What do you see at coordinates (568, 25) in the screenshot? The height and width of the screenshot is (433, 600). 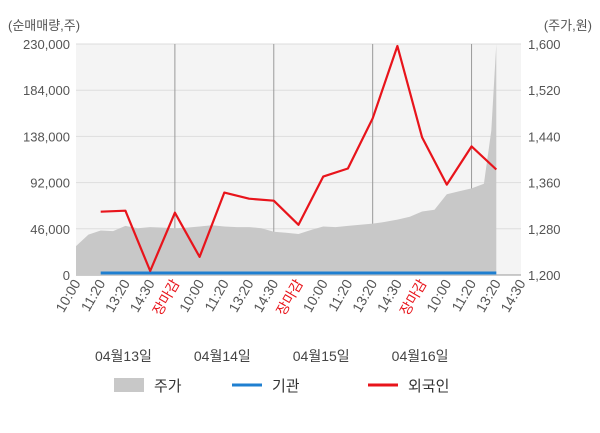 I see `right-axis-label: (주가,원)` at bounding box center [568, 25].